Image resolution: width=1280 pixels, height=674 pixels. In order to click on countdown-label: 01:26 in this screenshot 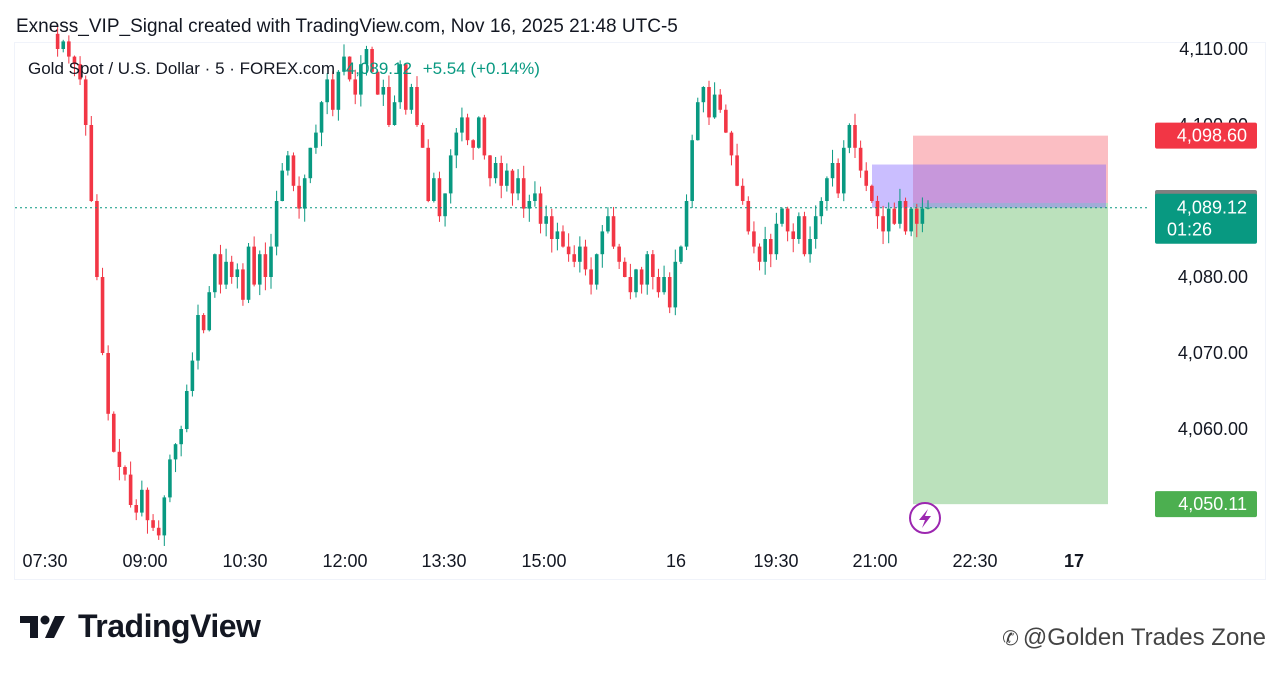, I will do `click(1189, 230)`.